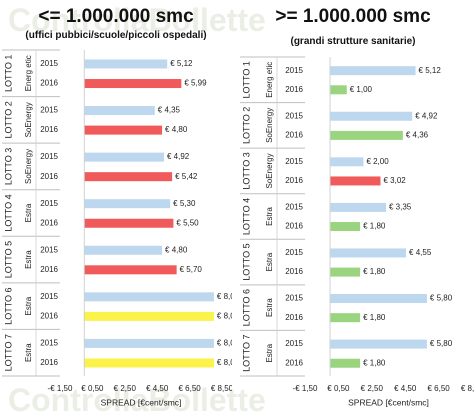 The height and width of the screenshot is (419, 474). Describe the element at coordinates (353, 41) in the screenshot. I see `right-chart-subtitle: (grandi strutture sanitarie)` at that location.